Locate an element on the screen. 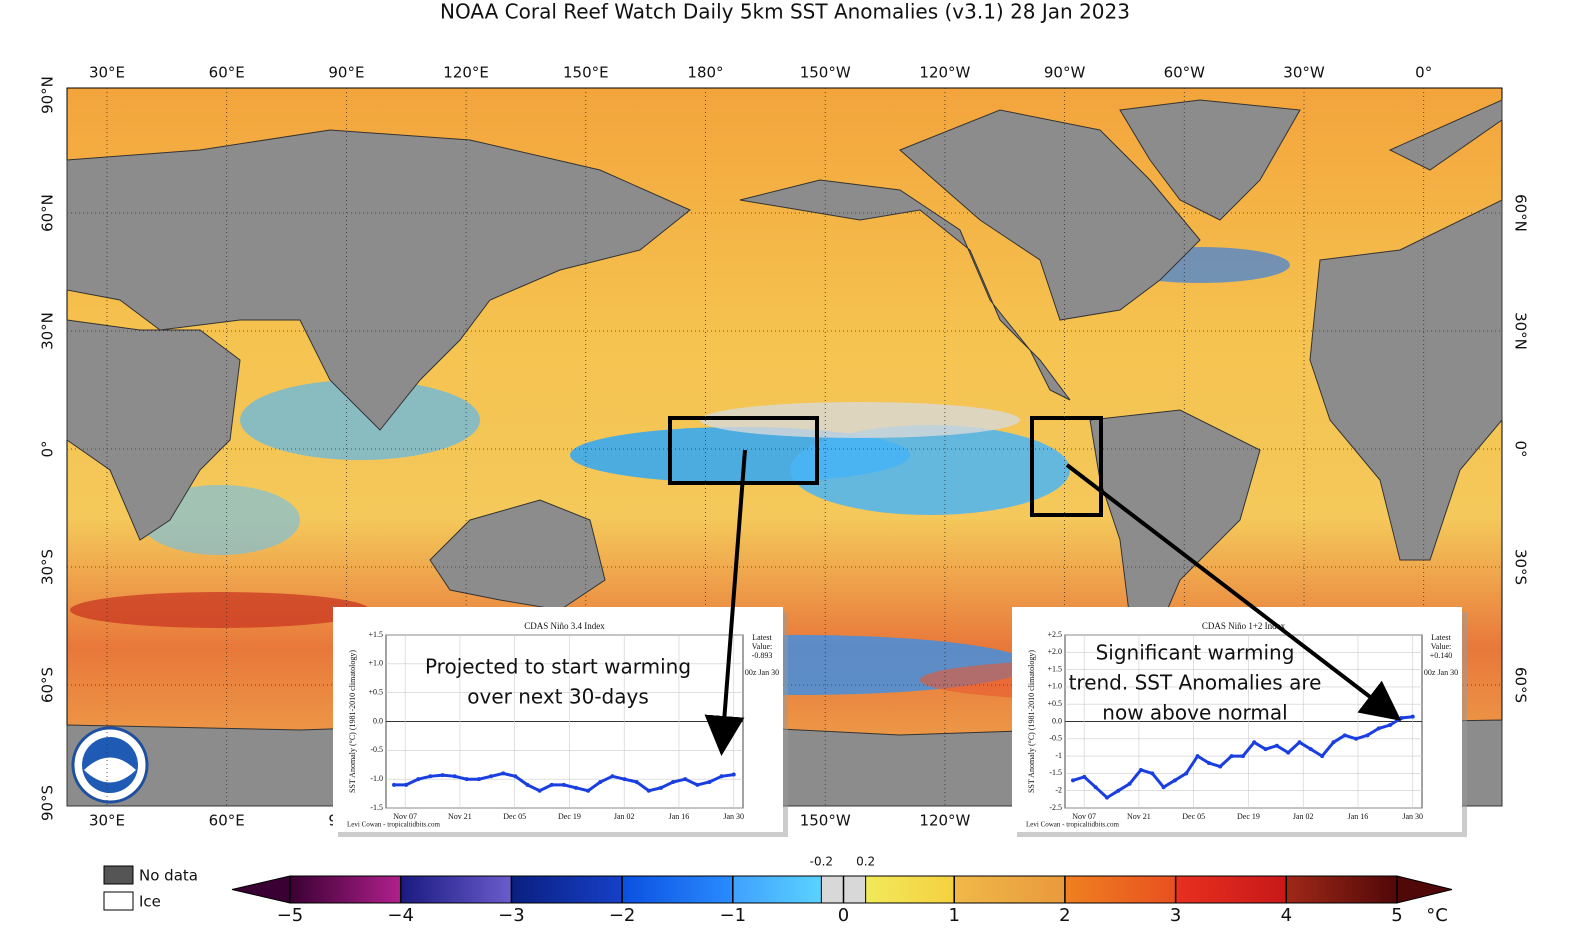 The image size is (1569, 928). colorbar-tick-label: −1 is located at coordinates (733, 915).